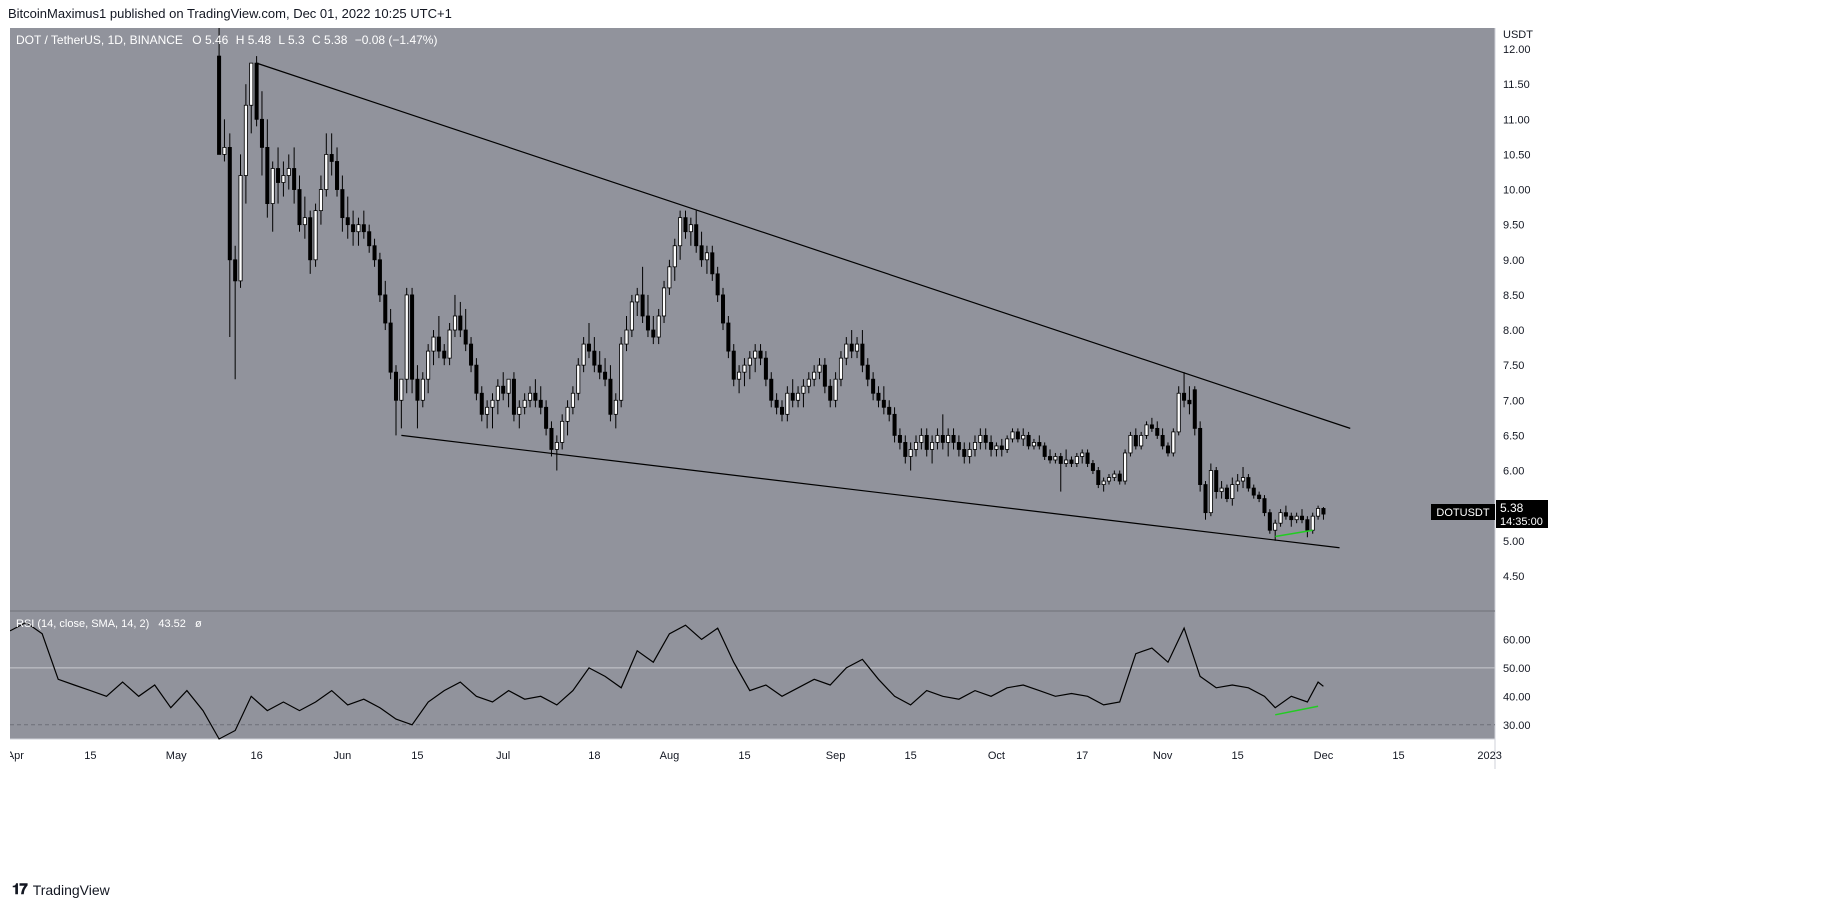 This screenshot has height=909, width=1834. I want to click on price-tick-label: 6.50, so click(1513, 436).